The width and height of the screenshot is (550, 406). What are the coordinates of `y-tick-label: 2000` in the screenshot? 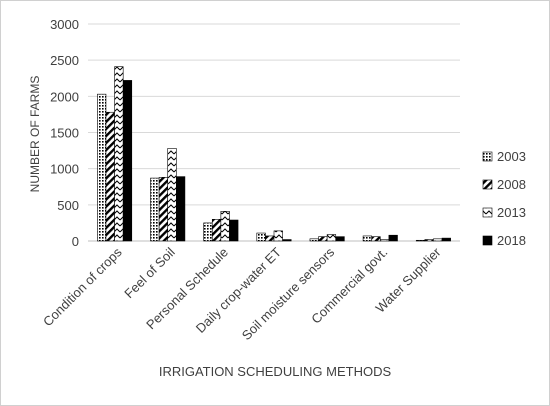 It's located at (64, 96).